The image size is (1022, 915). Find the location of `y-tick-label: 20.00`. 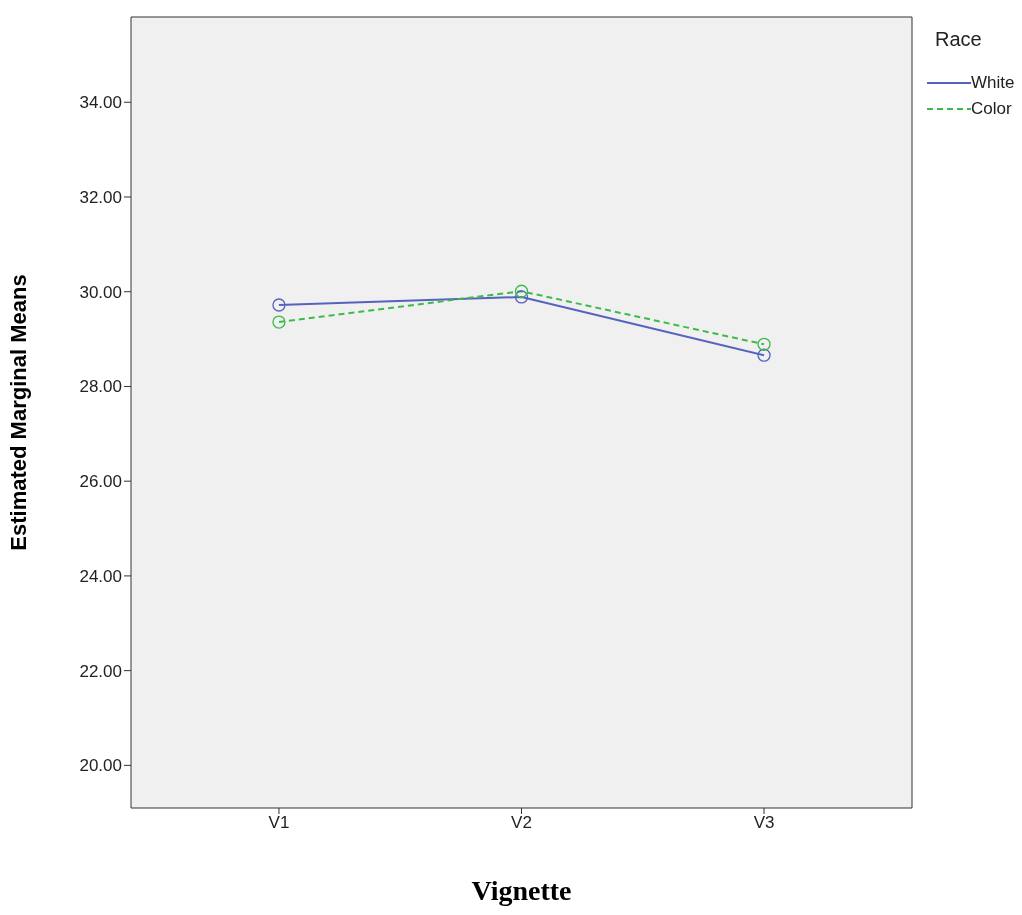

y-tick-label: 20.00 is located at coordinates (100, 766).